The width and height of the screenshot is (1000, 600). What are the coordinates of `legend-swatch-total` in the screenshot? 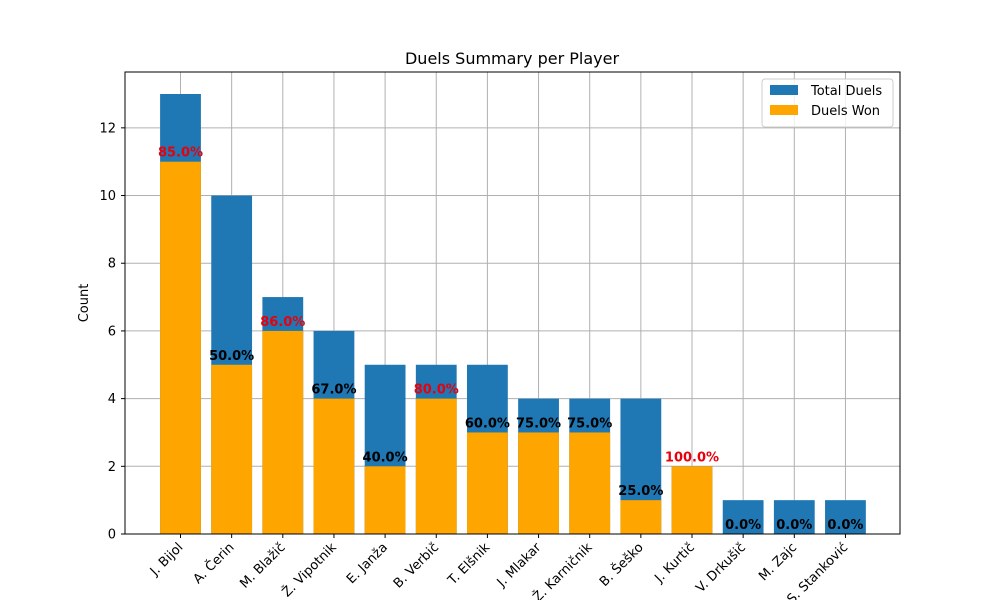 It's located at (784, 90).